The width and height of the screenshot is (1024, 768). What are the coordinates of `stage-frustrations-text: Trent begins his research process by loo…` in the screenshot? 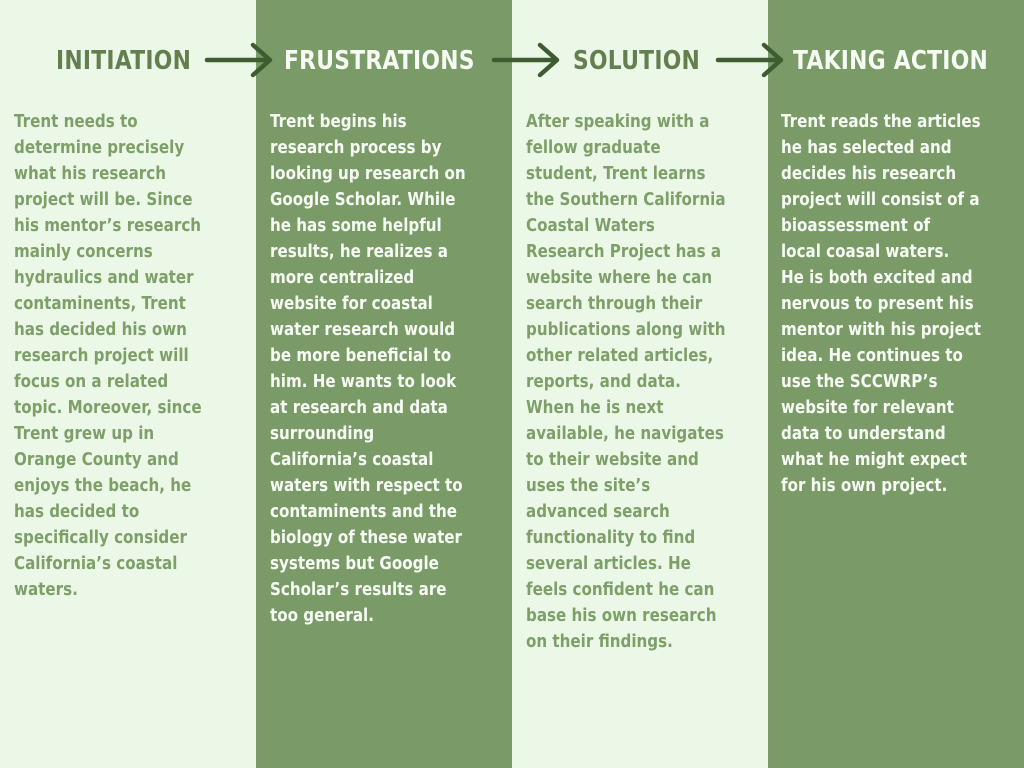 It's located at (368, 368).